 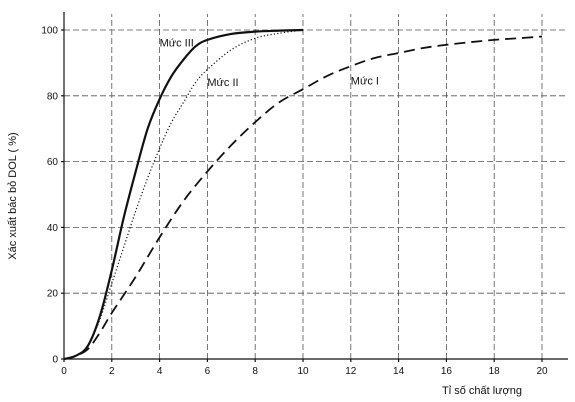 I want to click on x-tick-label-12: 12, so click(x=351, y=371).